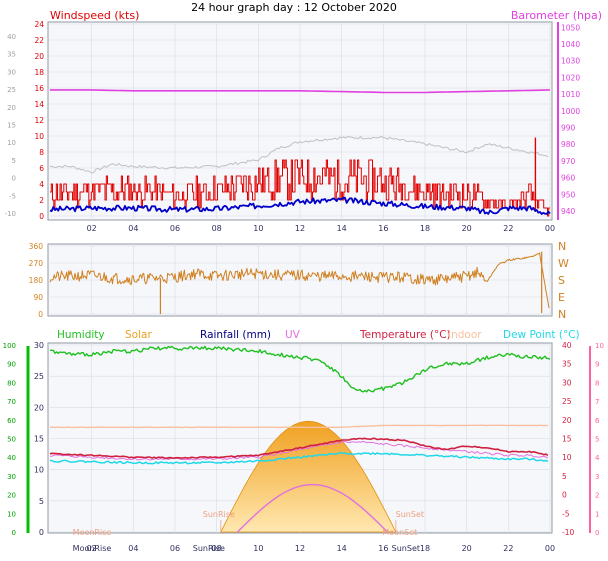 This screenshot has height=561, width=608. Describe the element at coordinates (36, 246) in the screenshot. I see `dir-y-tick: 360` at that location.